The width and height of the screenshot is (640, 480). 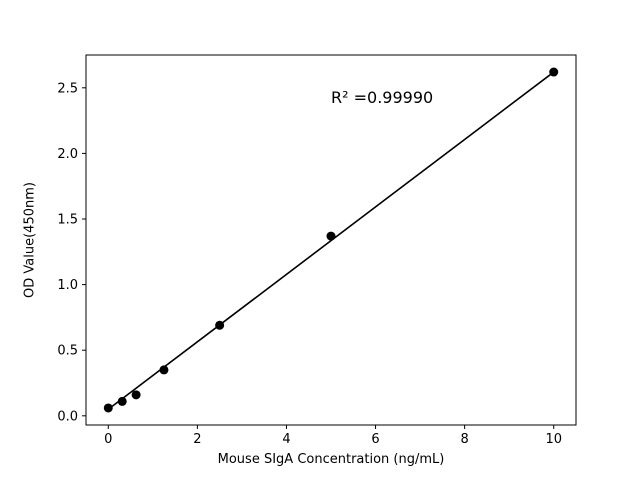 What do you see at coordinates (382, 98) in the screenshot?
I see `r-squared-annotation: R² =0.99990` at bounding box center [382, 98].